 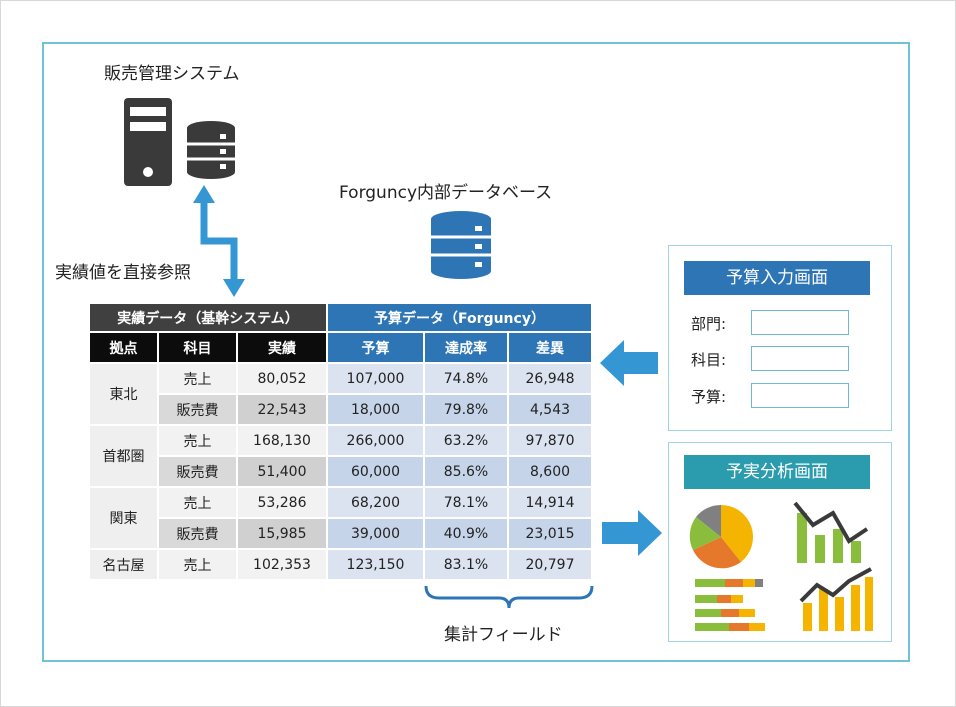 What do you see at coordinates (282, 378) in the screenshot?
I see `actual-cell: 80,052` at bounding box center [282, 378].